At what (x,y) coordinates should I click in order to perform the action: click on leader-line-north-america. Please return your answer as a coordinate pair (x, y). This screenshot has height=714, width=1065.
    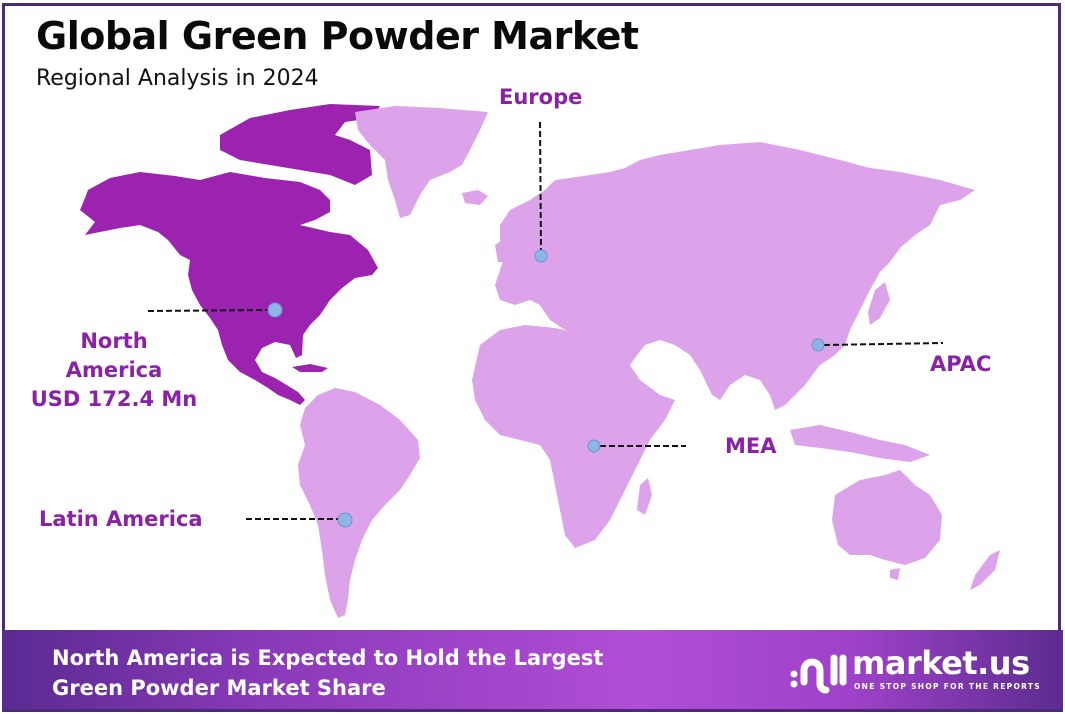
    Looking at the image, I should click on (209, 310).